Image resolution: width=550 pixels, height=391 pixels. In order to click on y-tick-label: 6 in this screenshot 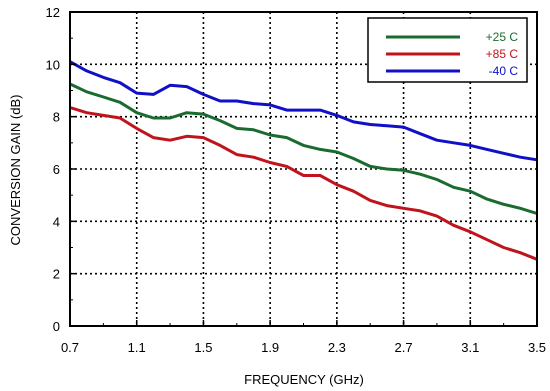, I will do `click(56, 169)`.